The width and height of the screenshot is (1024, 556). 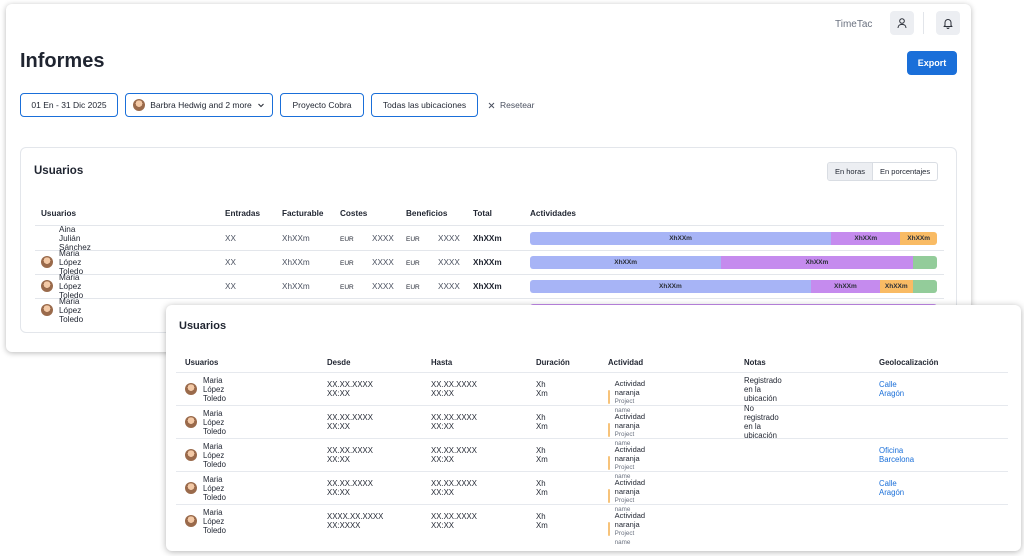 What do you see at coordinates (755, 362) in the screenshot?
I see `detail-col-notas: Notas` at bounding box center [755, 362].